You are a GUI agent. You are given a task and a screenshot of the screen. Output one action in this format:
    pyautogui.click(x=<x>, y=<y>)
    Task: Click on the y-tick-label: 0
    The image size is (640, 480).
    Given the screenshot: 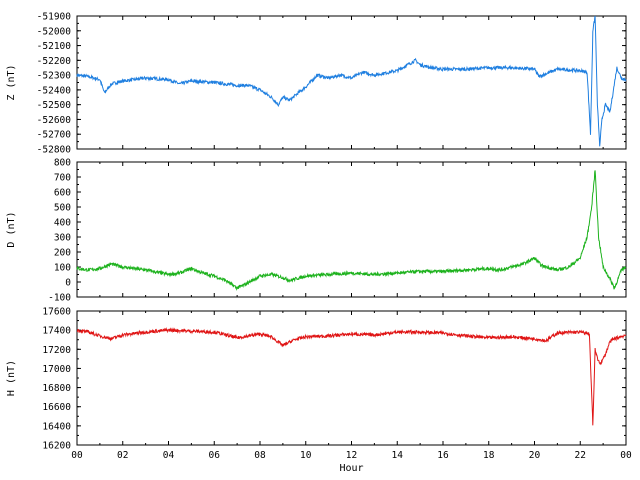 What is the action you would take?
    pyautogui.click(x=68, y=283)
    